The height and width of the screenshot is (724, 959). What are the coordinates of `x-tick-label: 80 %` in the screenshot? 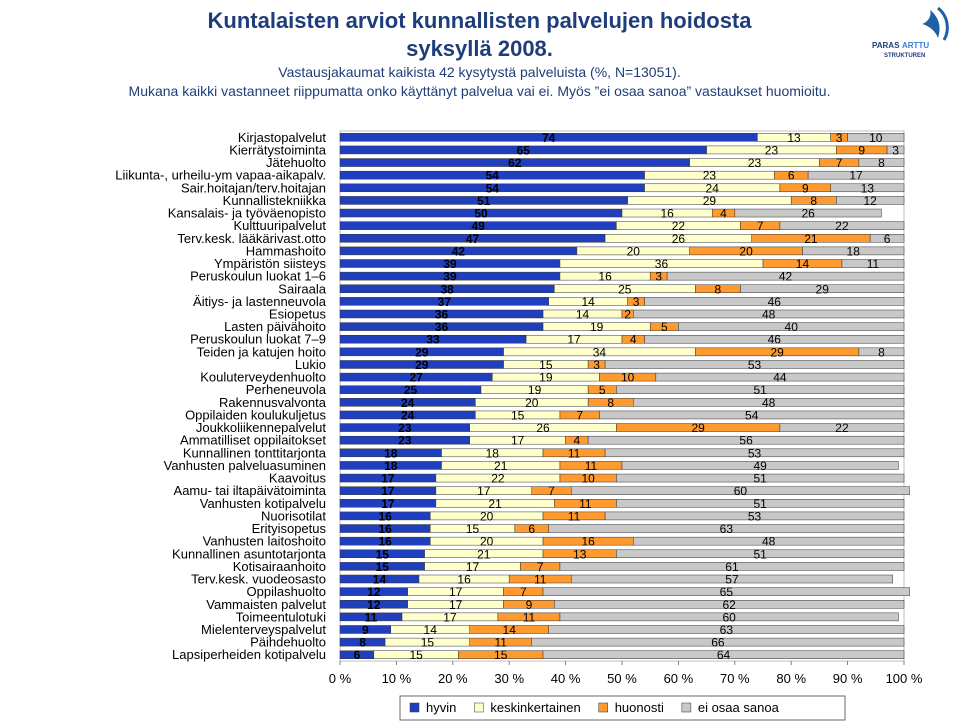 It's located at (791, 678).